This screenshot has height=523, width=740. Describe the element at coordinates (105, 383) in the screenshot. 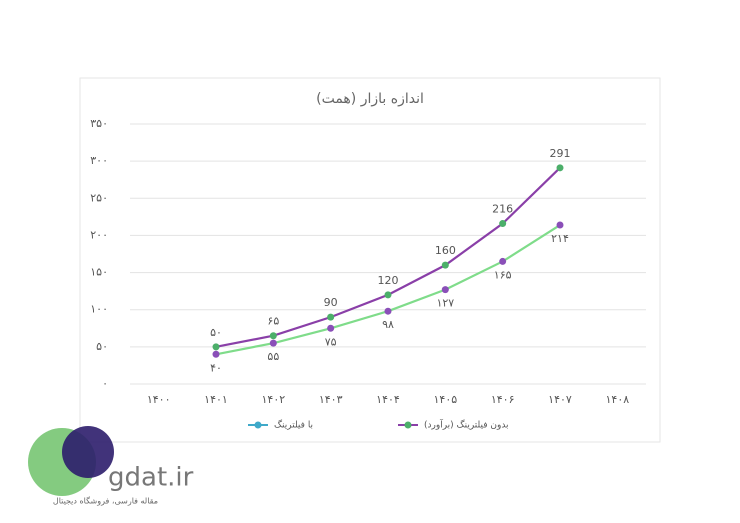

I see `y-tick-label: ۰` at that location.